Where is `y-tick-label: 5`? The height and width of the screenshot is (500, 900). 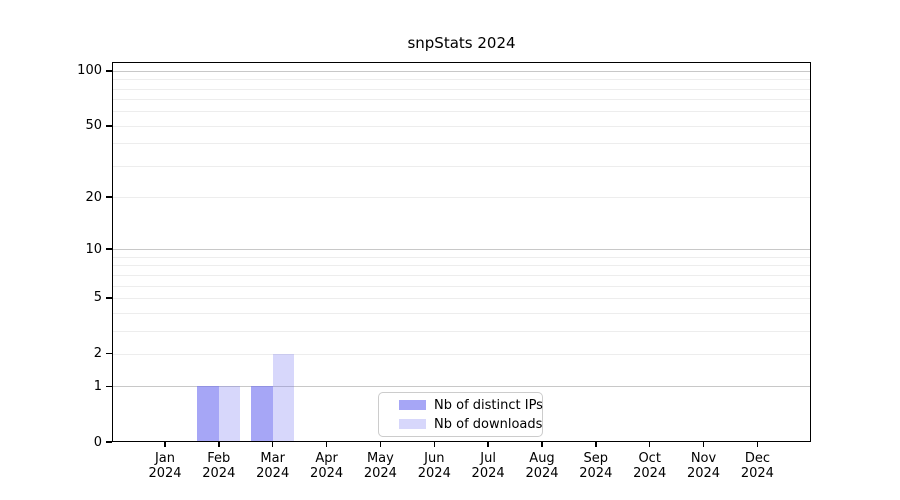 y-tick-label: 5 is located at coordinates (97, 298).